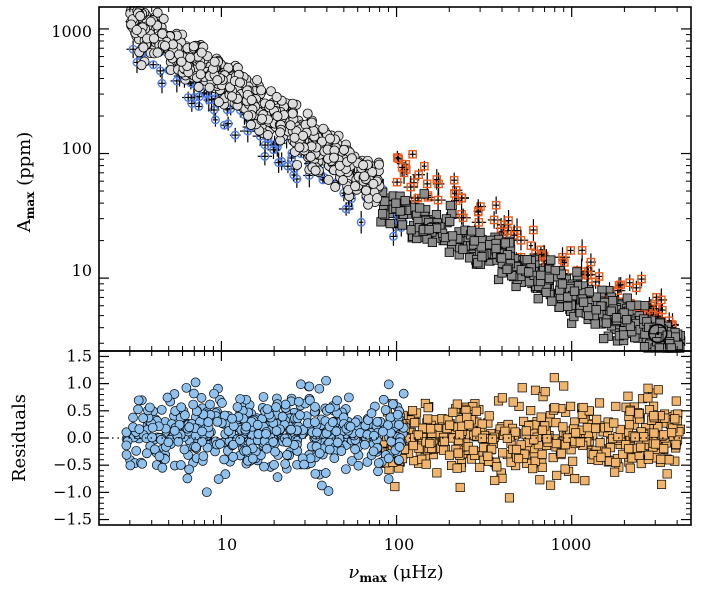 This screenshot has height=589, width=708. What do you see at coordinates (72, 464) in the screenshot?
I see `ytick-label: −0.5` at bounding box center [72, 464].